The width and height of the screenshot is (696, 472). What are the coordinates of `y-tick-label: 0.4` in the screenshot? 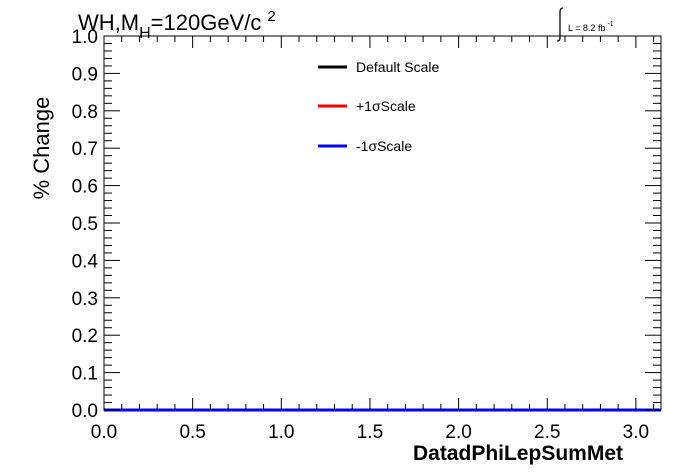 It's located at (85, 261).